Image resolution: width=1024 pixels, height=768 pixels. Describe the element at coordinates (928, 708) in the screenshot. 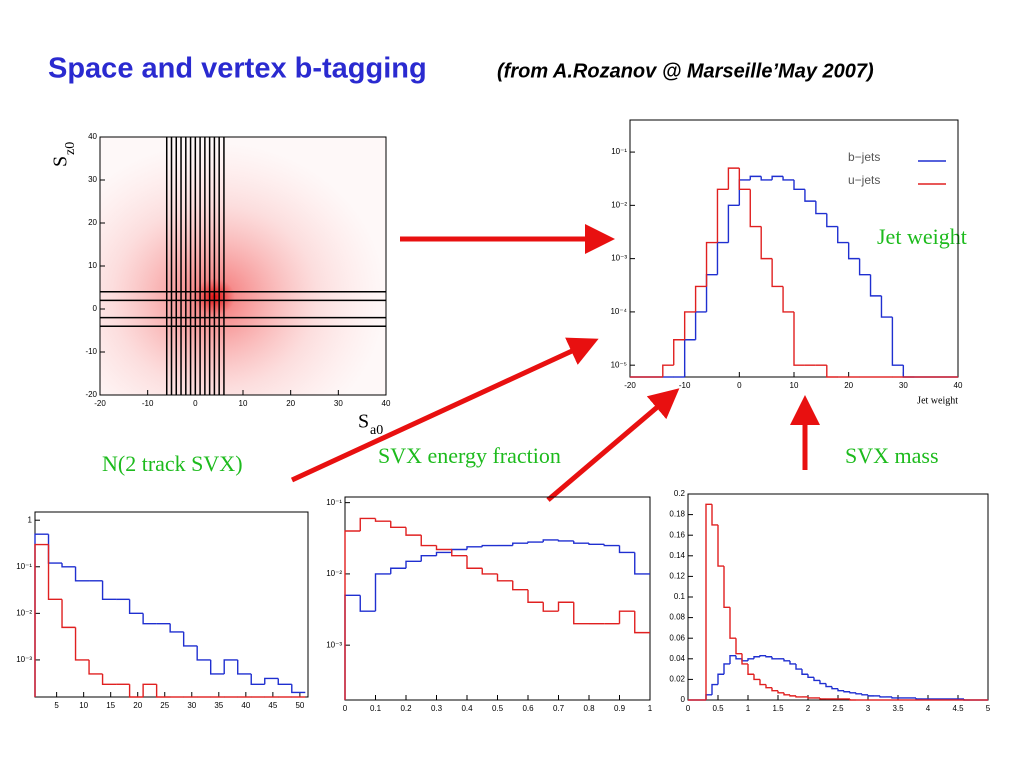

I see `x-tick-label: 4` at that location.